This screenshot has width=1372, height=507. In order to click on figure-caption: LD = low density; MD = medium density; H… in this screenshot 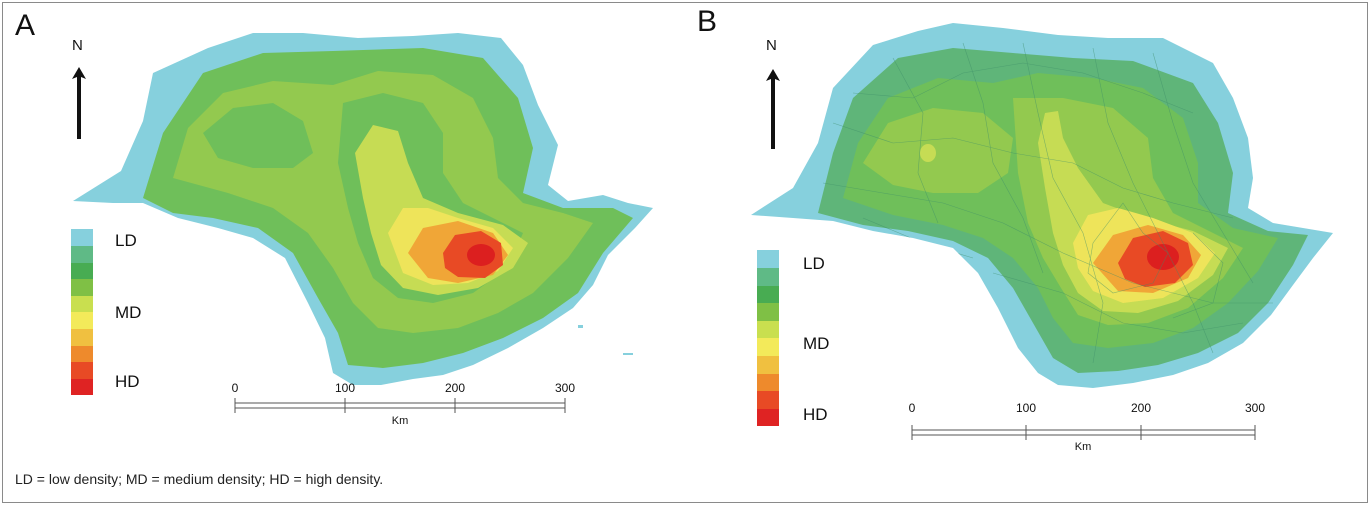, I will do `click(199, 479)`.